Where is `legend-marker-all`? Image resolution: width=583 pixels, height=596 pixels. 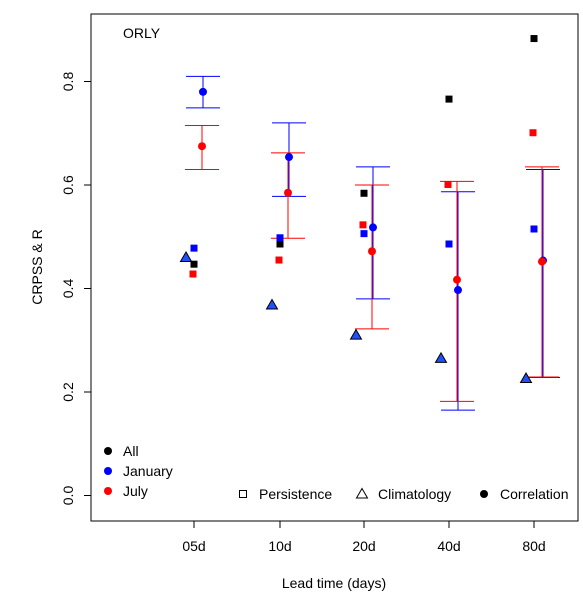
legend-marker-all is located at coordinates (108, 451).